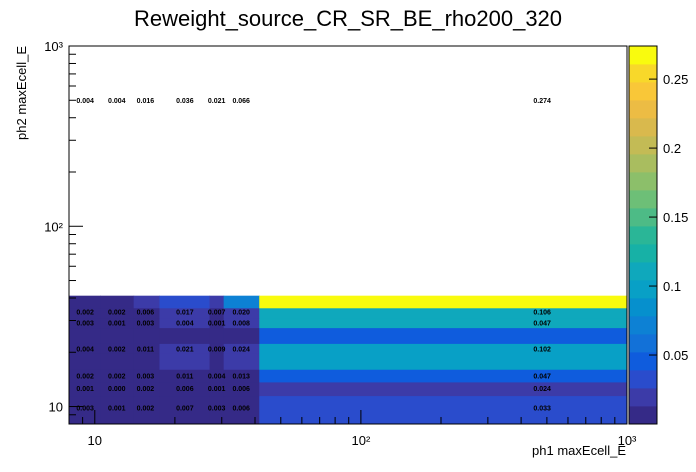  I want to click on bin-value-label: 0.036, so click(185, 101).